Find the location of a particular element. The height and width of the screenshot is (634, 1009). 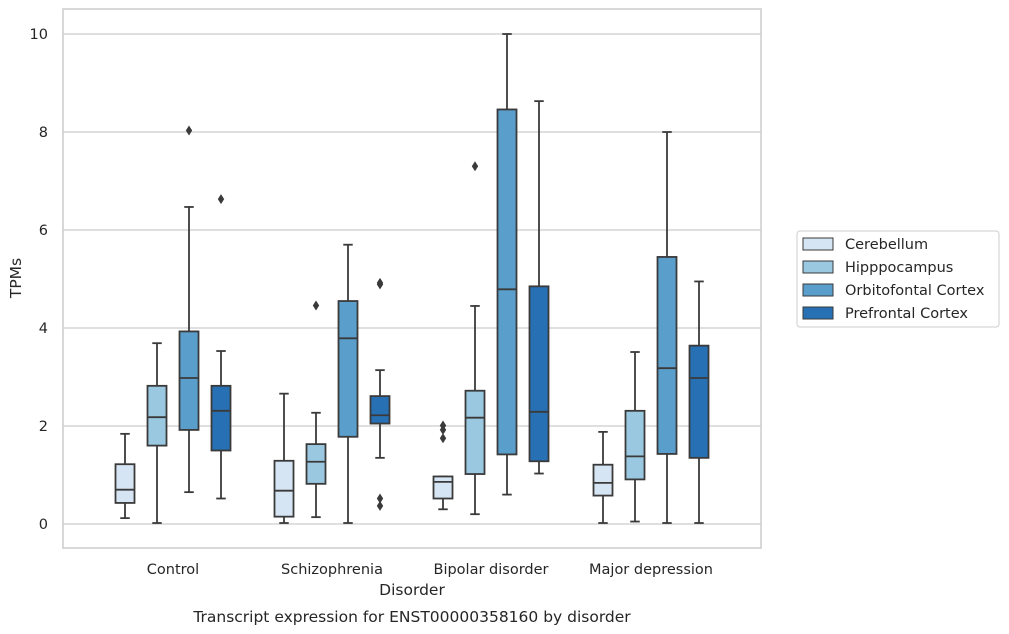

x-tick-label: Major depression is located at coordinates (651, 570).